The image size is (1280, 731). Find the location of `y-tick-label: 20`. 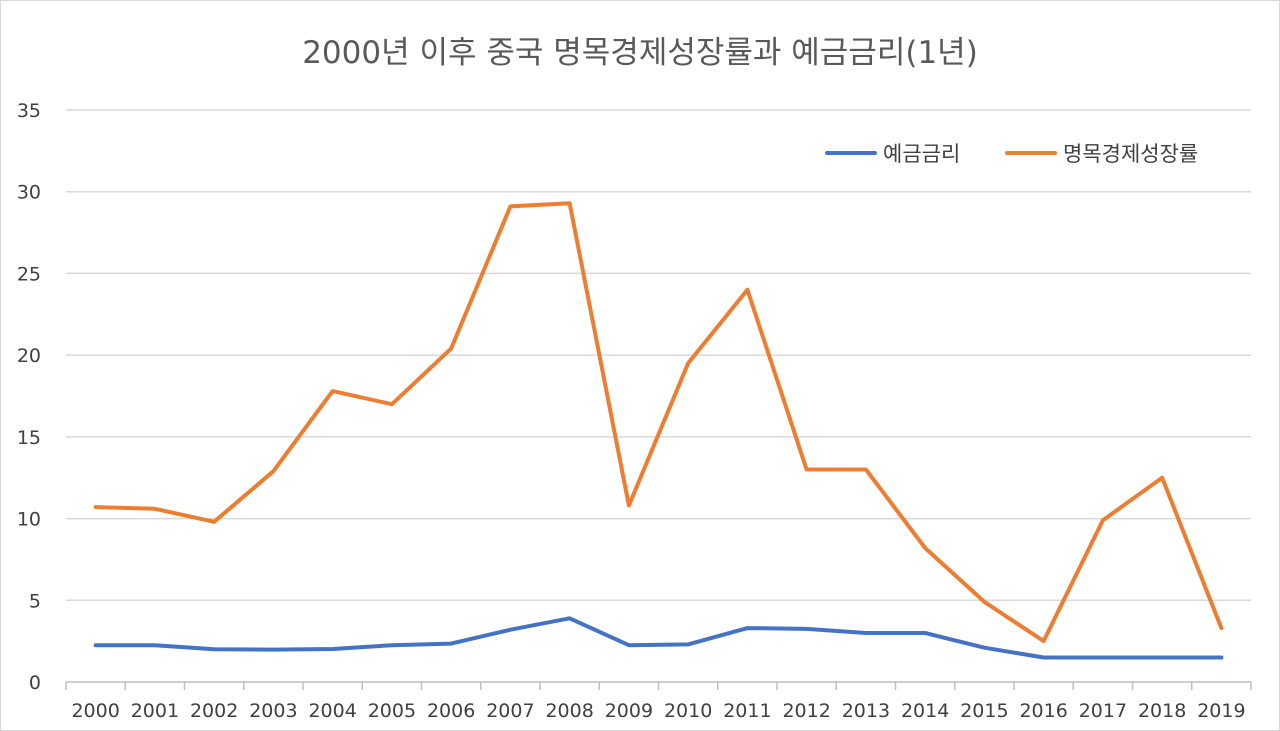

y-tick-label: 20 is located at coordinates (29, 356).